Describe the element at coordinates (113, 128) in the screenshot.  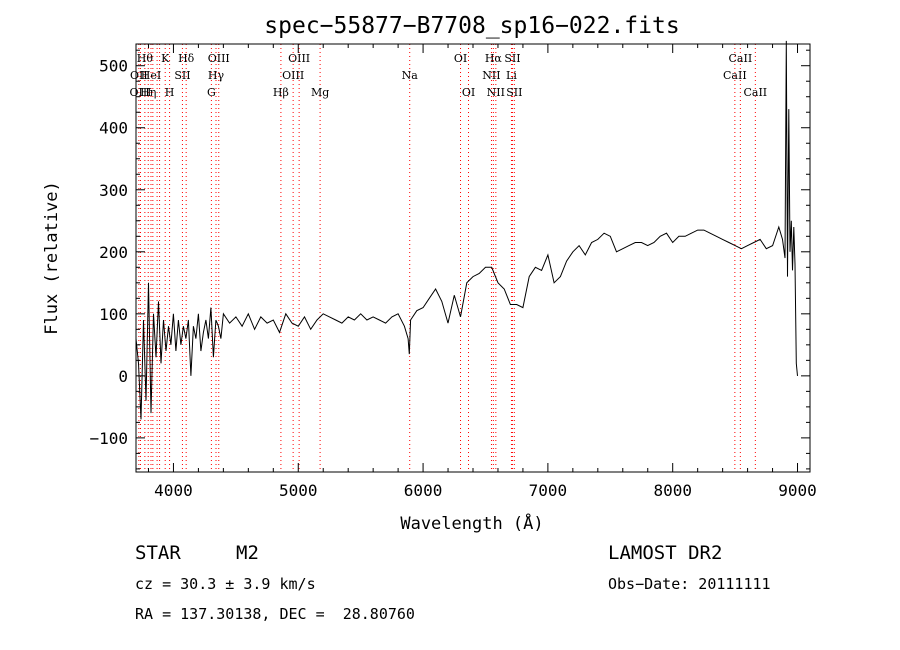
I see `y-tick-label: 400` at that location.